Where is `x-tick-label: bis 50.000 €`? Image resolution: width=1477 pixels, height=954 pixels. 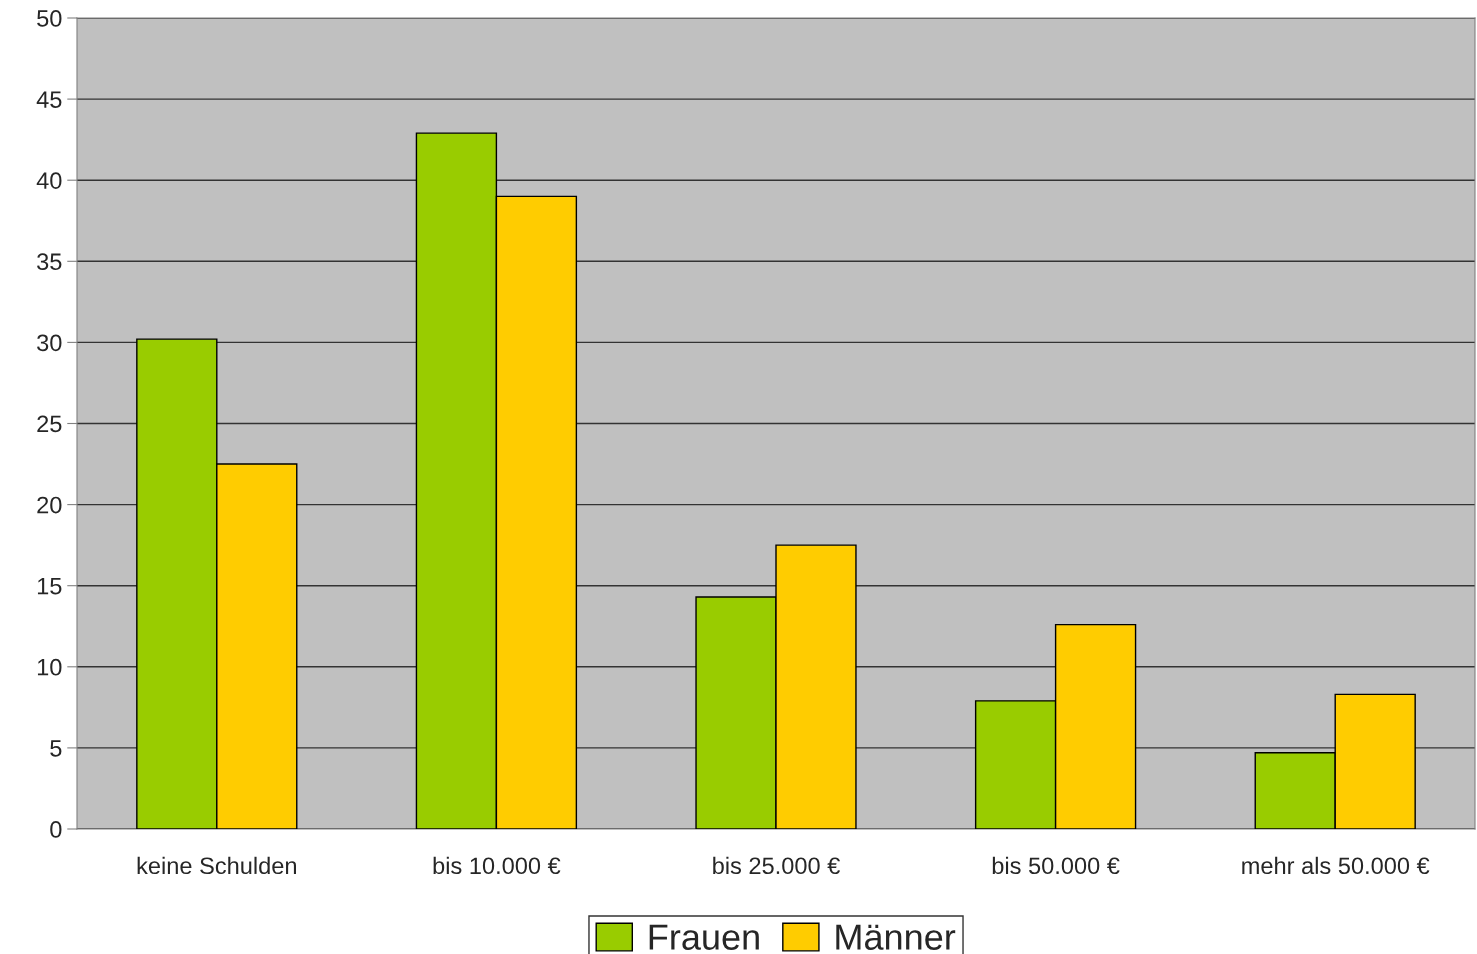
x-tick-label: bis 50.000 € is located at coordinates (1056, 865).